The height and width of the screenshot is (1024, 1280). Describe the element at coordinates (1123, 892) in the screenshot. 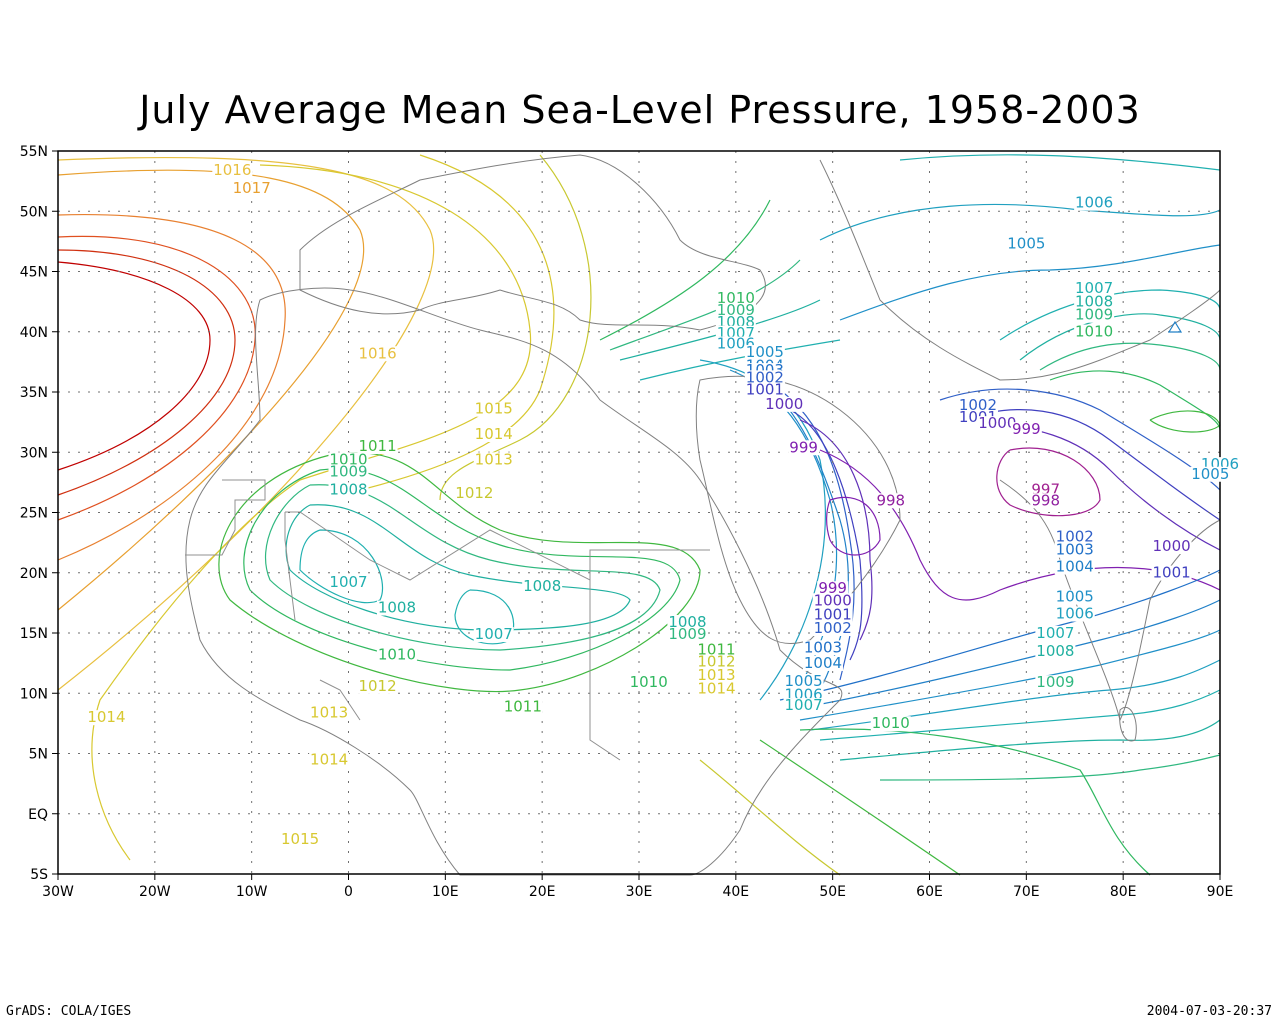

I see `x-tick-label: 80E` at that location.